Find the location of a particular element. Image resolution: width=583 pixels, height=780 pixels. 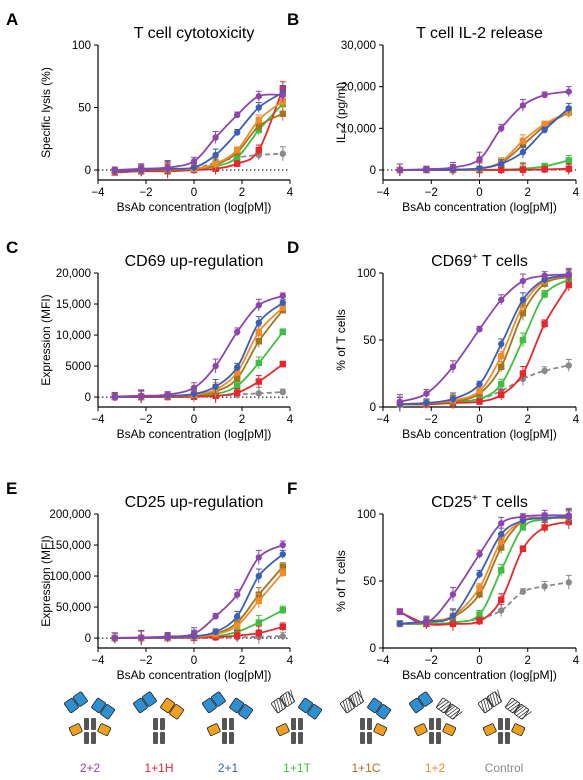

x-tick-label: 0 is located at coordinates (194, 661).